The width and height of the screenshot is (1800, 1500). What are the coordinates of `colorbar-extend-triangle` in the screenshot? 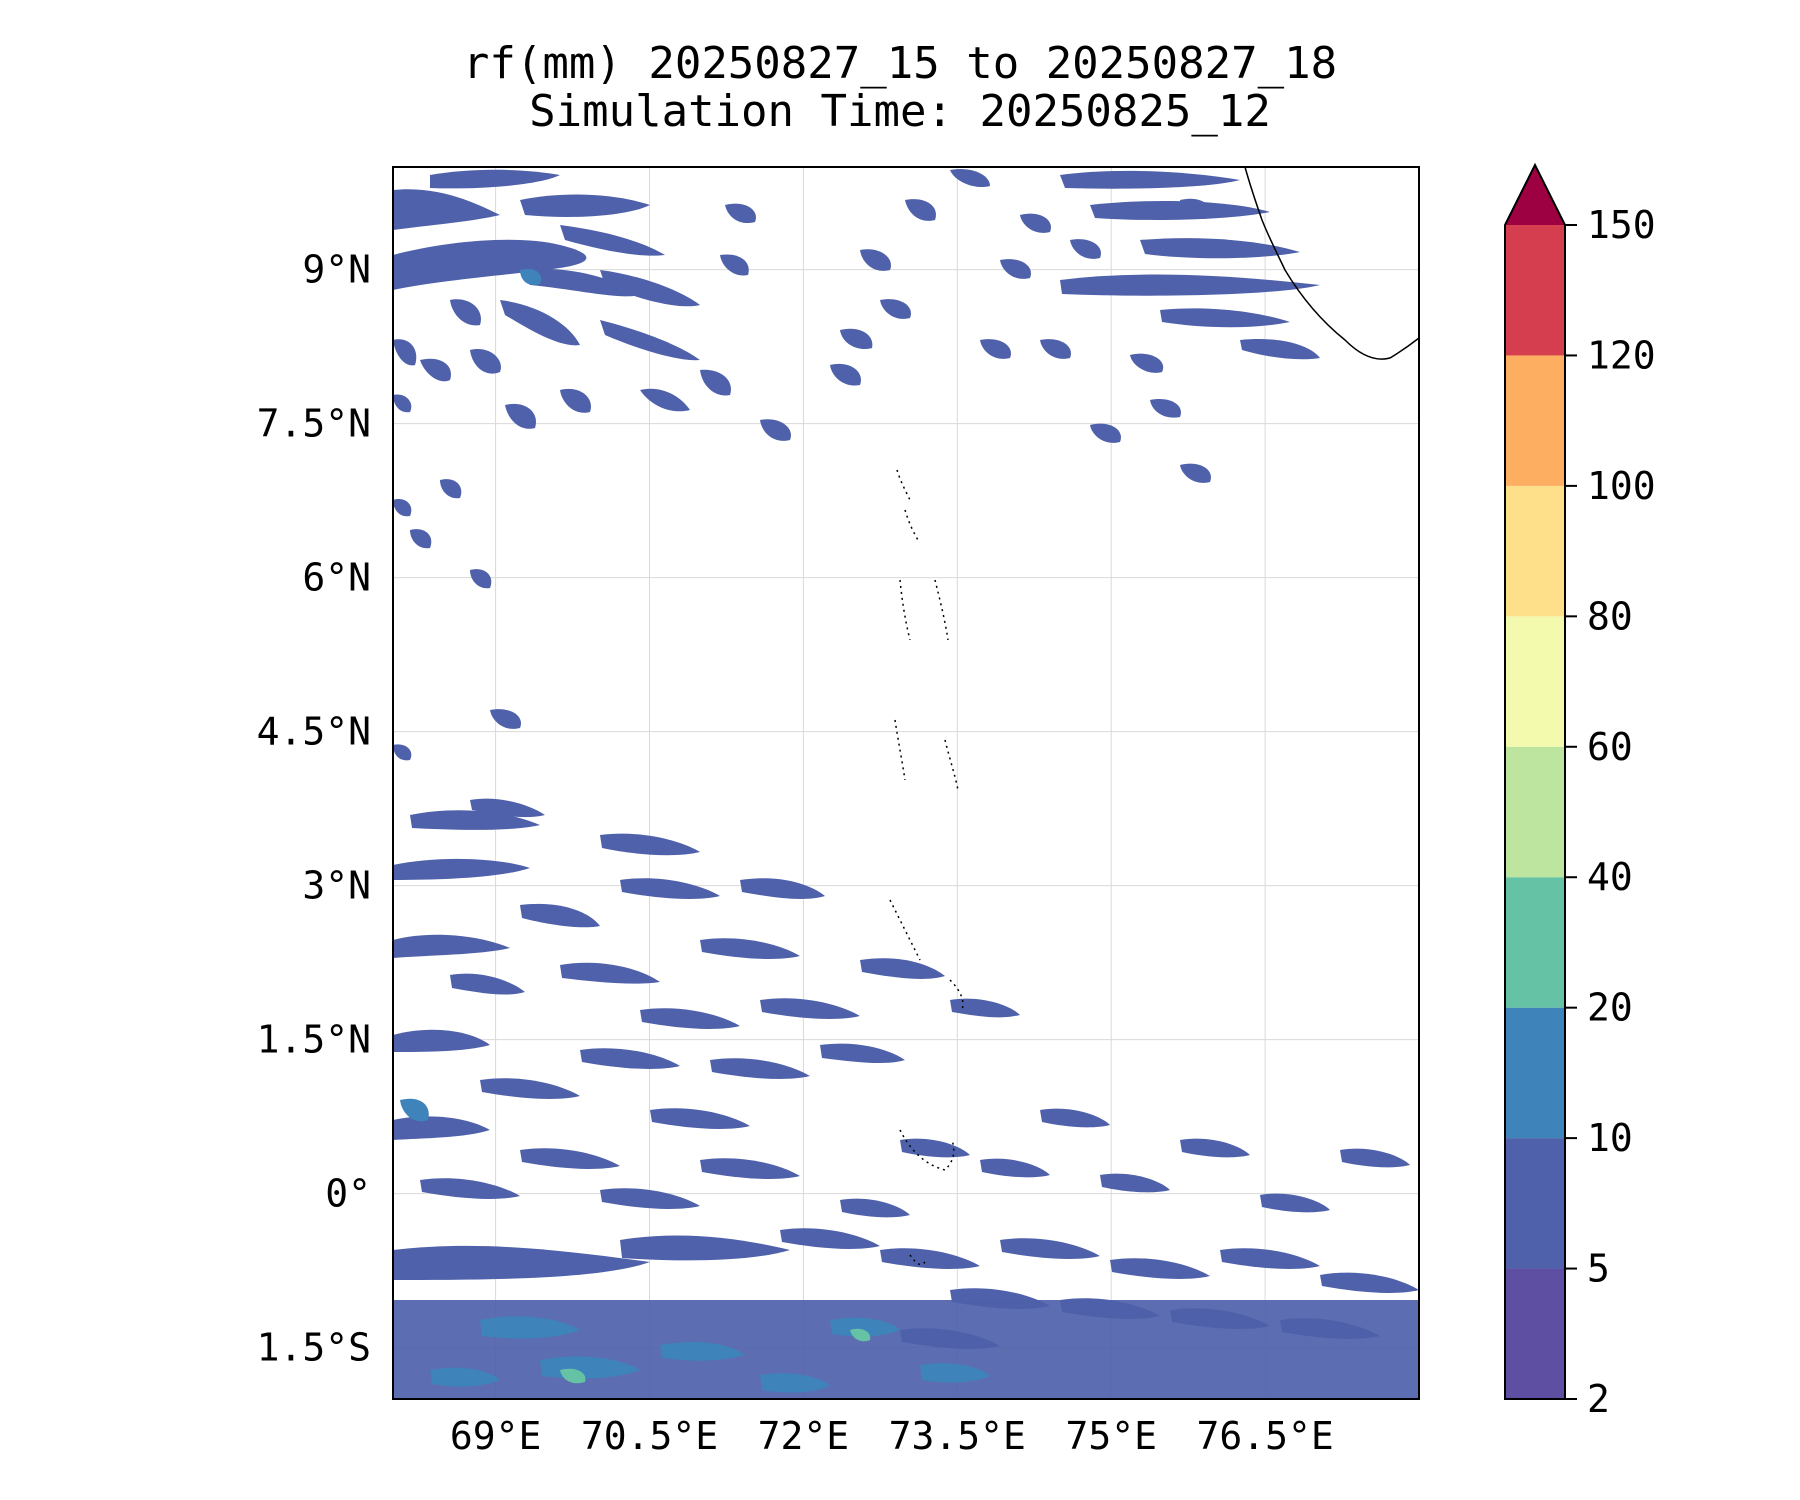 It's located at (1535, 195).